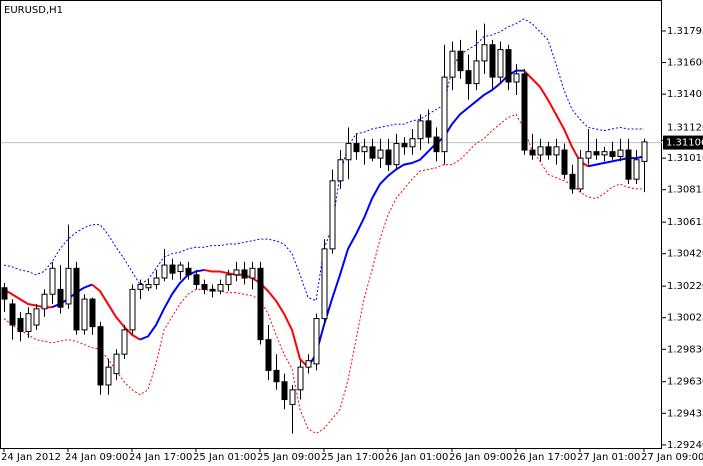 The width and height of the screenshot is (703, 466). Describe the element at coordinates (685, 413) in the screenshot. I see `y-tick-label: 1.29435` at that location.